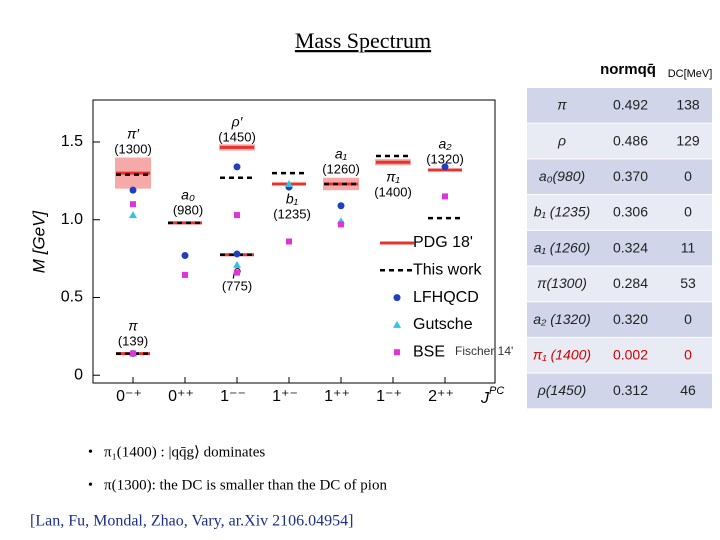 This screenshot has width=720, height=540. What do you see at coordinates (72, 297) in the screenshot?
I see `y-tick-label: 0.5` at bounding box center [72, 297].